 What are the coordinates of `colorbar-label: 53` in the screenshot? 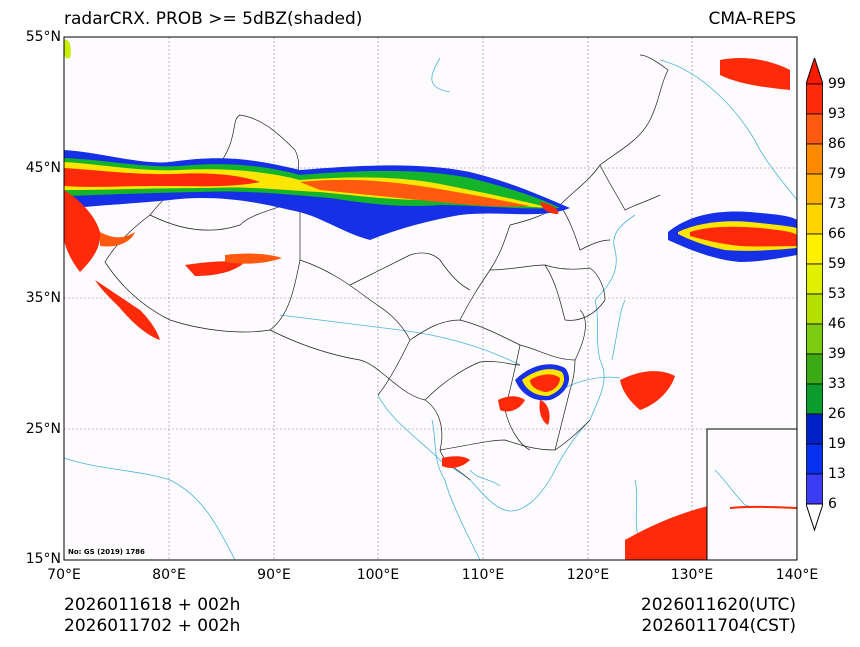 It's located at (837, 294).